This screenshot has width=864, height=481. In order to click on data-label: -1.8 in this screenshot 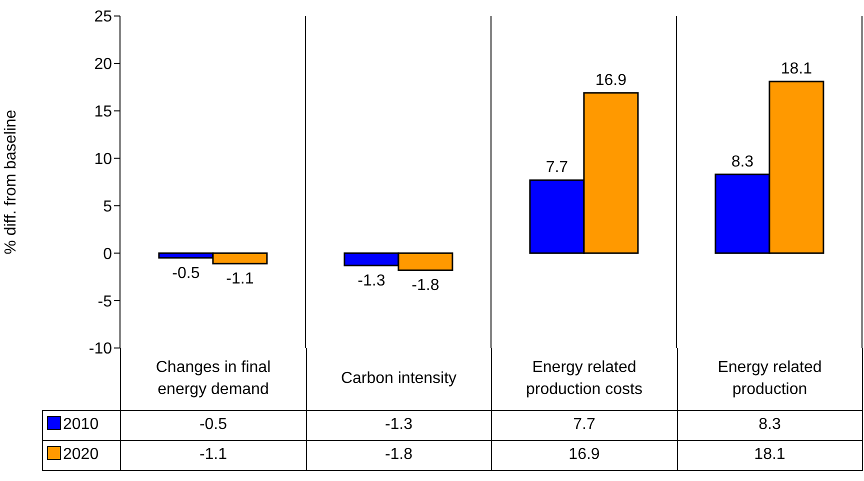, I will do `click(426, 285)`.